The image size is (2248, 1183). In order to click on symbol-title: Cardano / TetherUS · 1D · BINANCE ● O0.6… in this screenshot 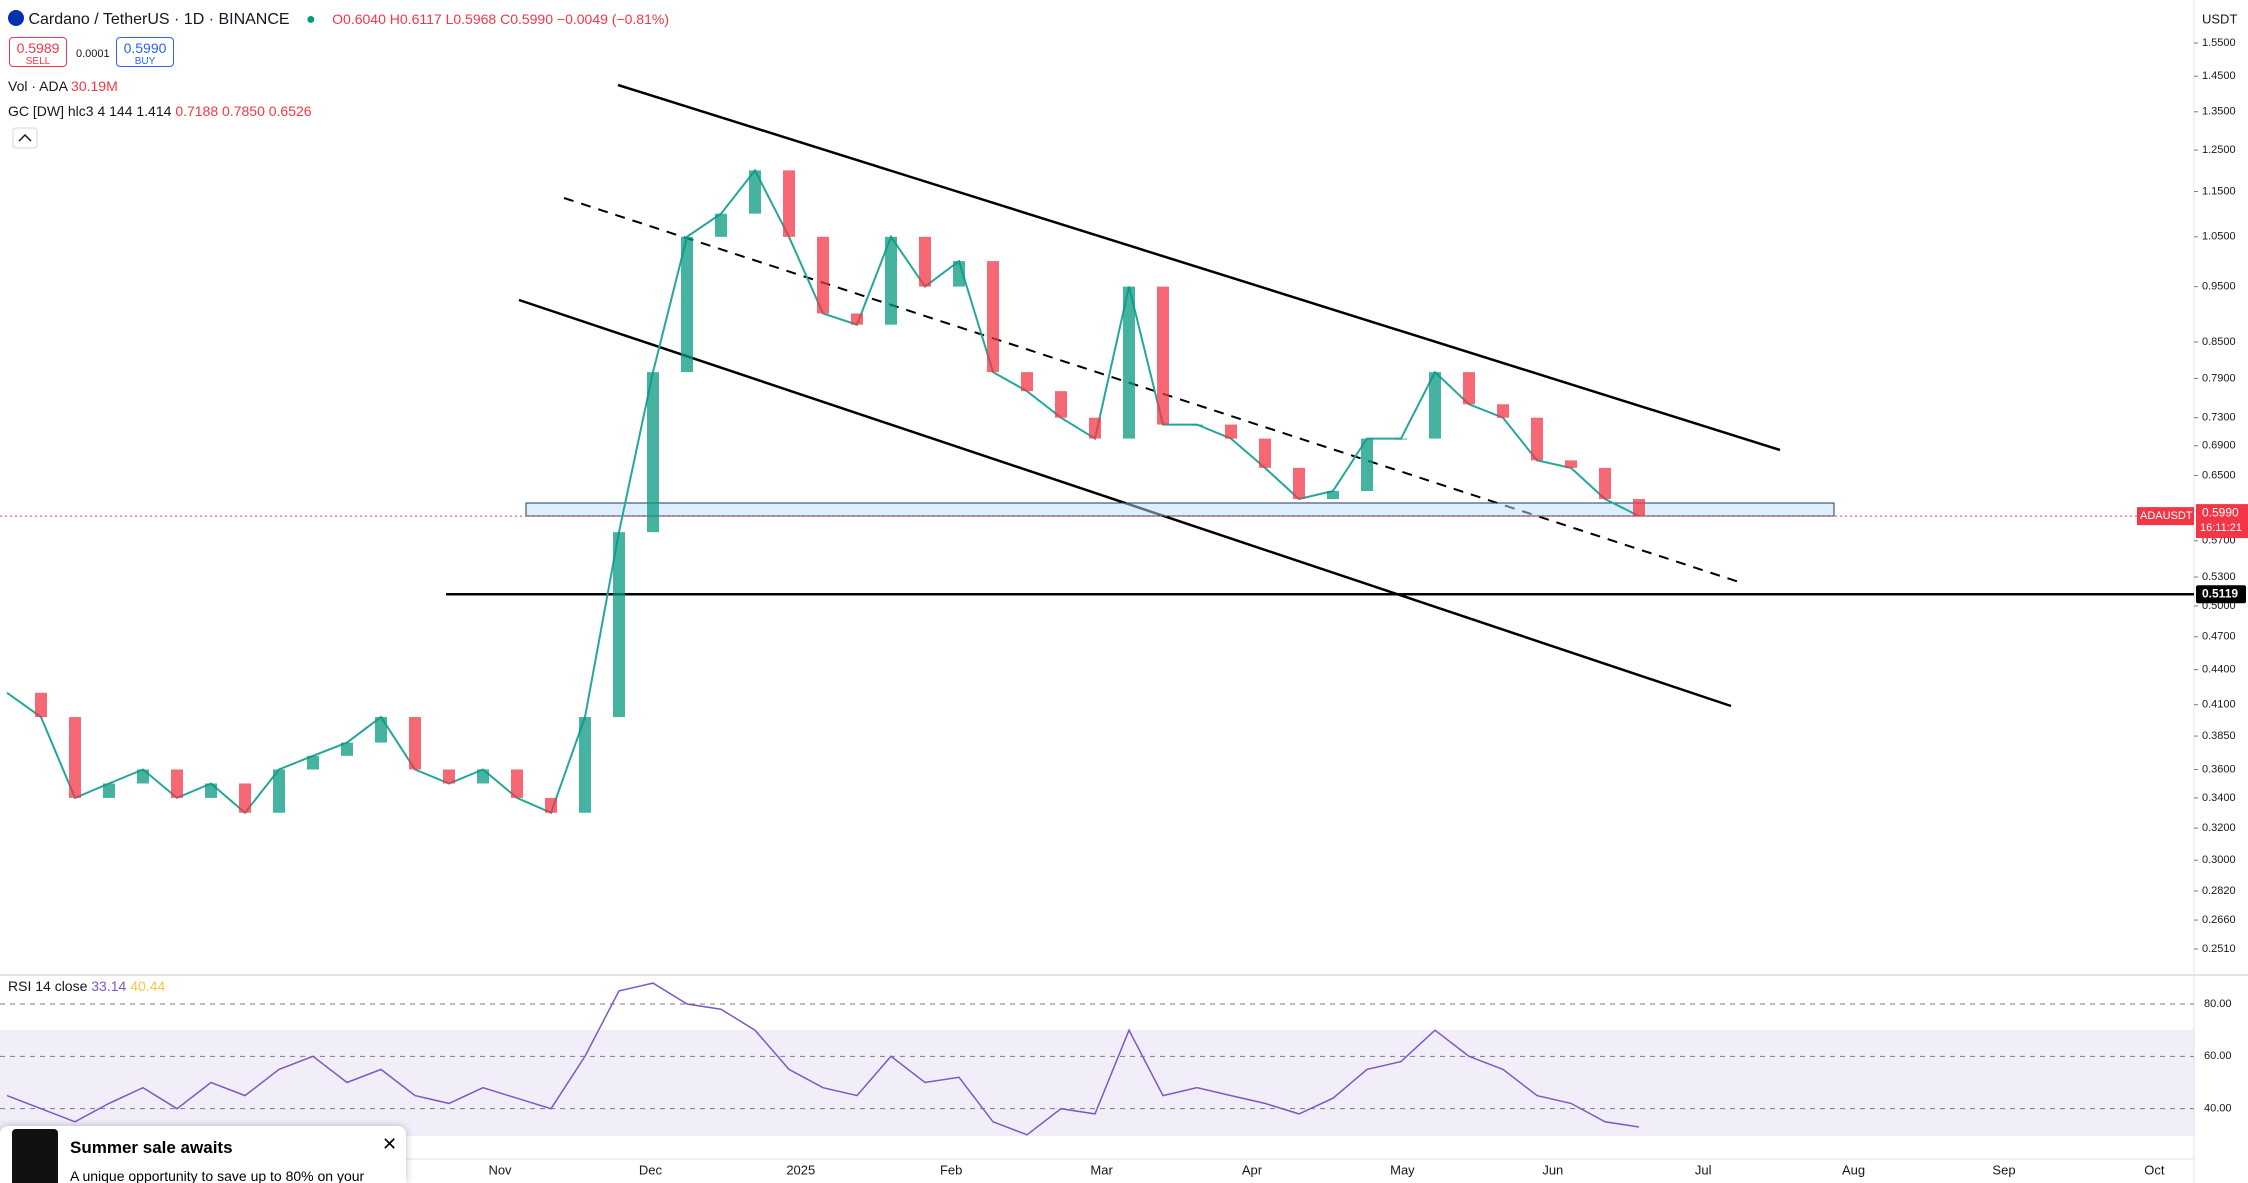, I will do `click(338, 19)`.